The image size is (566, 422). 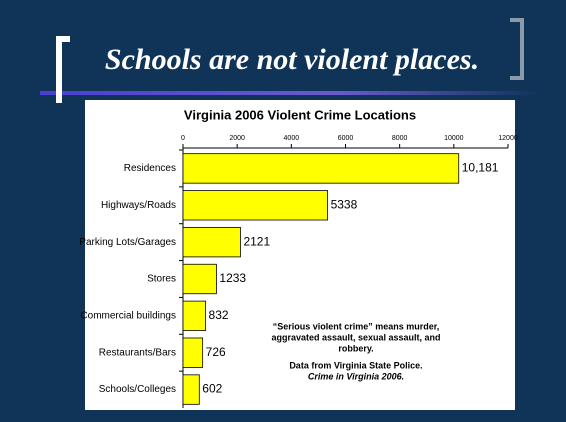 What do you see at coordinates (137, 352) in the screenshot?
I see `y-tick-label: Restaurants/Bars` at bounding box center [137, 352].